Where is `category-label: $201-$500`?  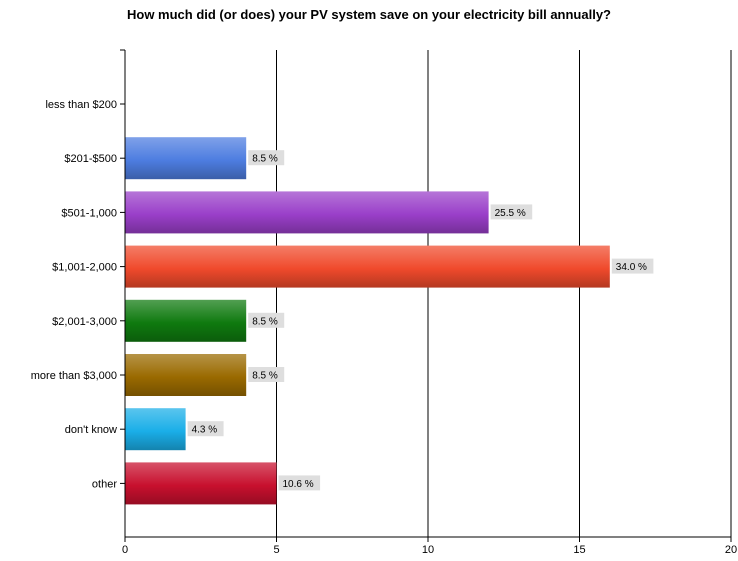 category-label: $201-$500 is located at coordinates (90, 159).